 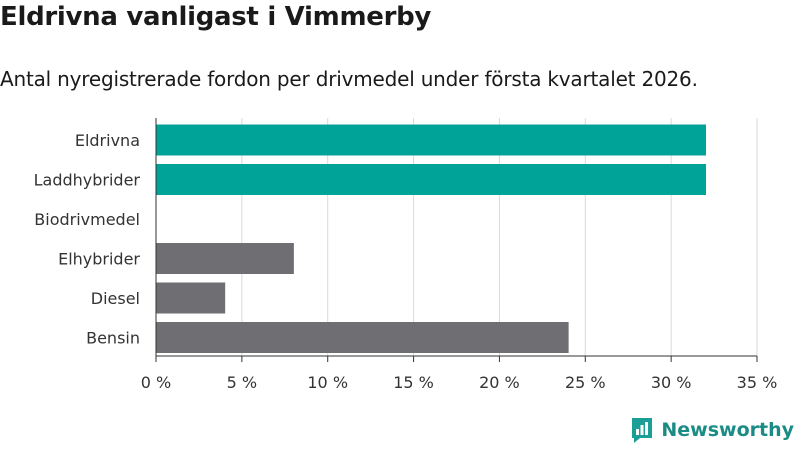 What do you see at coordinates (431, 179) in the screenshot?
I see `bar-laddhybrider` at bounding box center [431, 179].